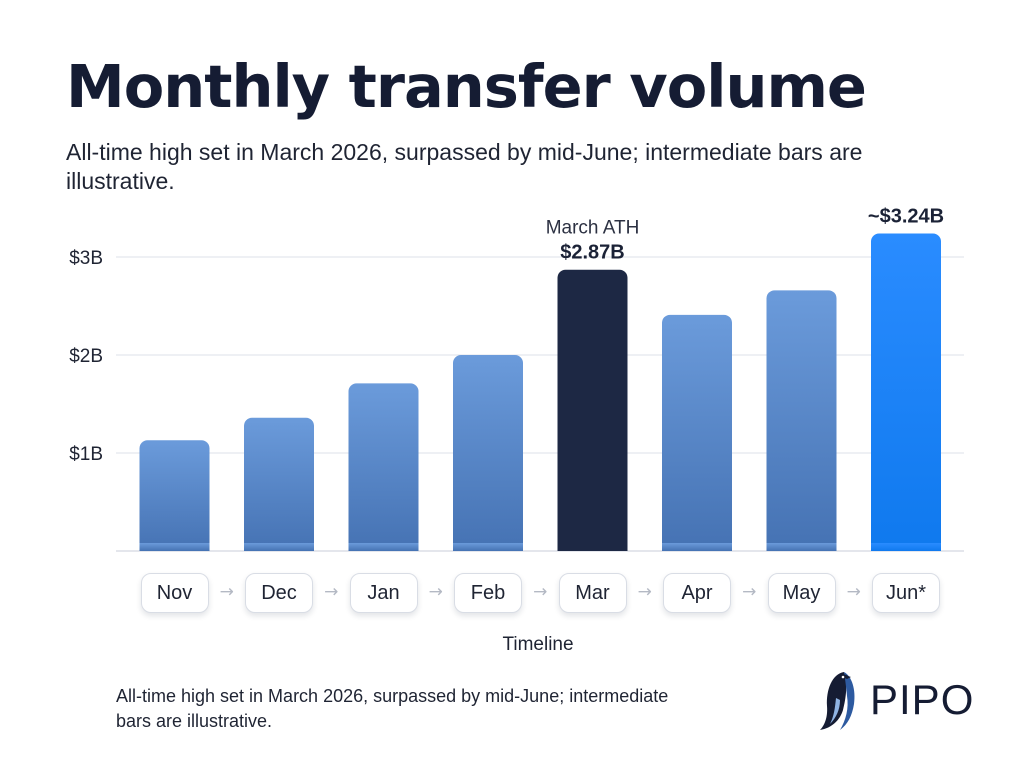  Describe the element at coordinates (466, 86) in the screenshot. I see `chart-title: Monthly transfer volume` at that location.